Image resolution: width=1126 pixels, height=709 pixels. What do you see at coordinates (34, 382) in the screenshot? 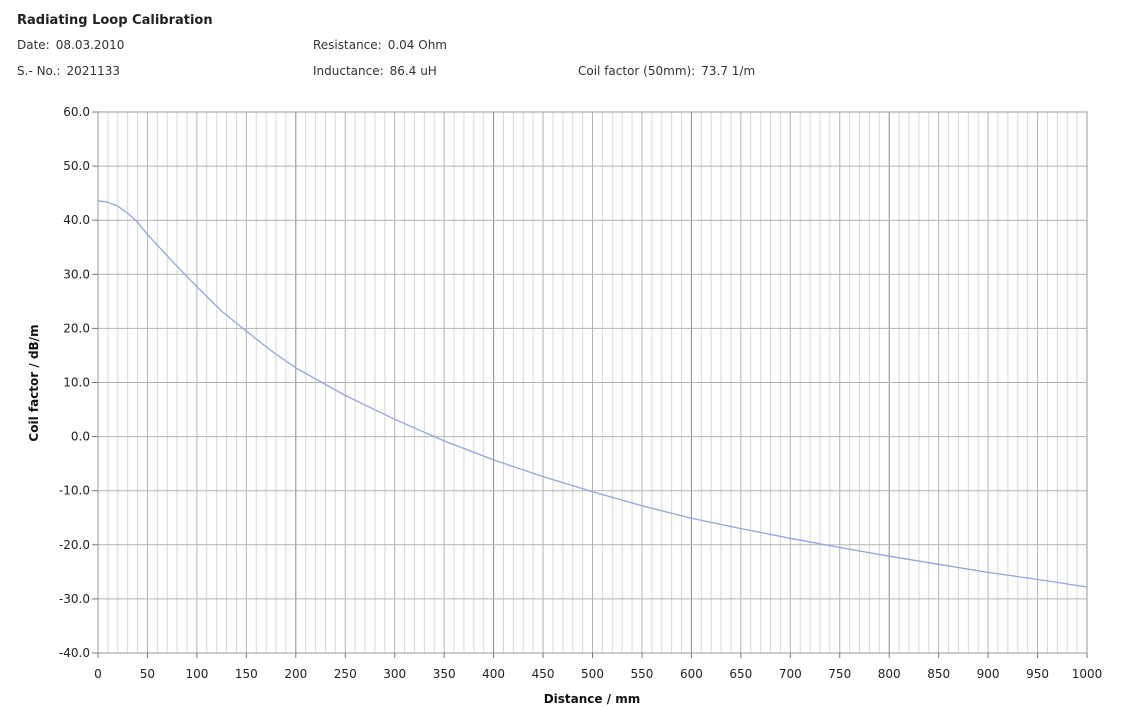
I see `y-axis-title: Coil factor / dB/m` at bounding box center [34, 382].